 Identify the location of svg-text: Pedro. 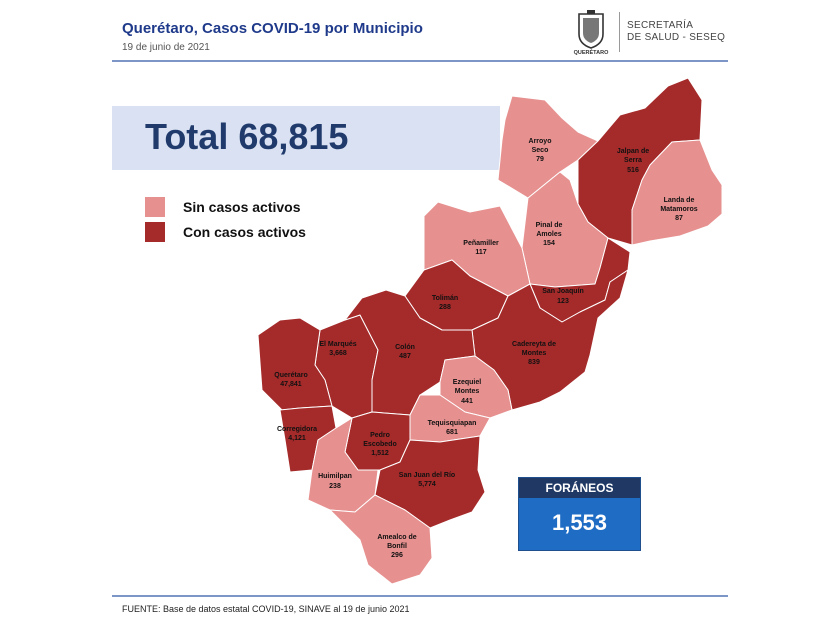
(380, 435).